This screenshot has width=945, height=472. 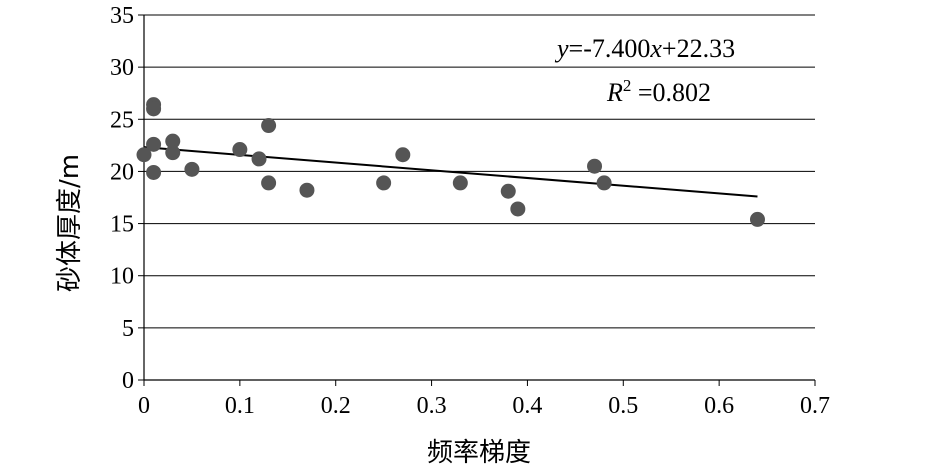 I want to click on regression-equation: y=-7.400x+22.33, so click(x=644, y=48).